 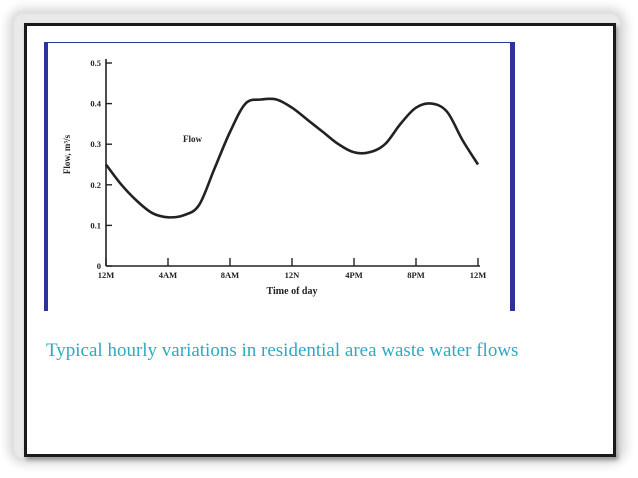 I want to click on y-tick-label: 0.3, so click(x=95, y=144).